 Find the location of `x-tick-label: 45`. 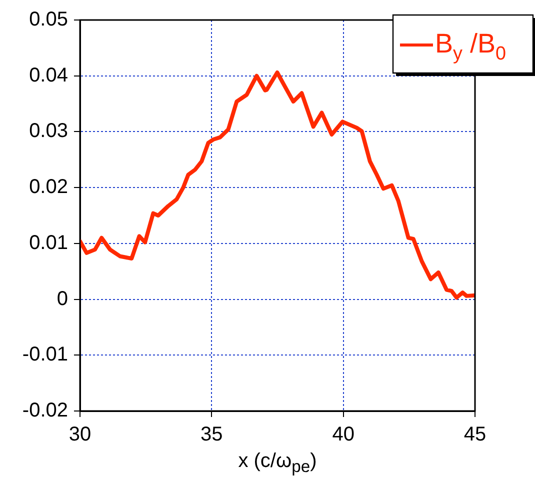

x-tick-label: 45 is located at coordinates (475, 435).